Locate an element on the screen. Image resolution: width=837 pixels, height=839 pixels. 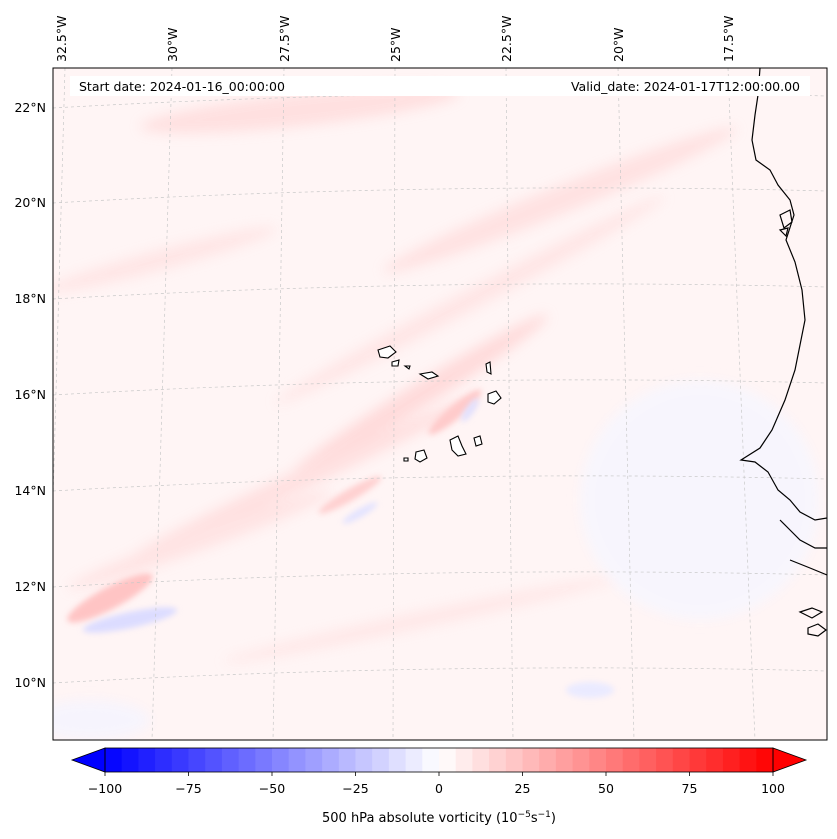
lon-label-22.5W: 22.5°W is located at coordinates (506, 39).